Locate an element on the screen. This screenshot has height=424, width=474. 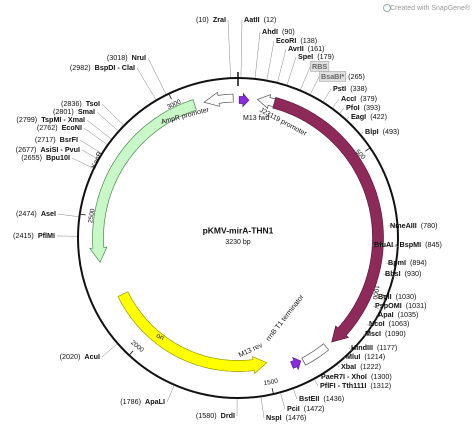
site-label: SpeI (179) is located at coordinates (316, 56).